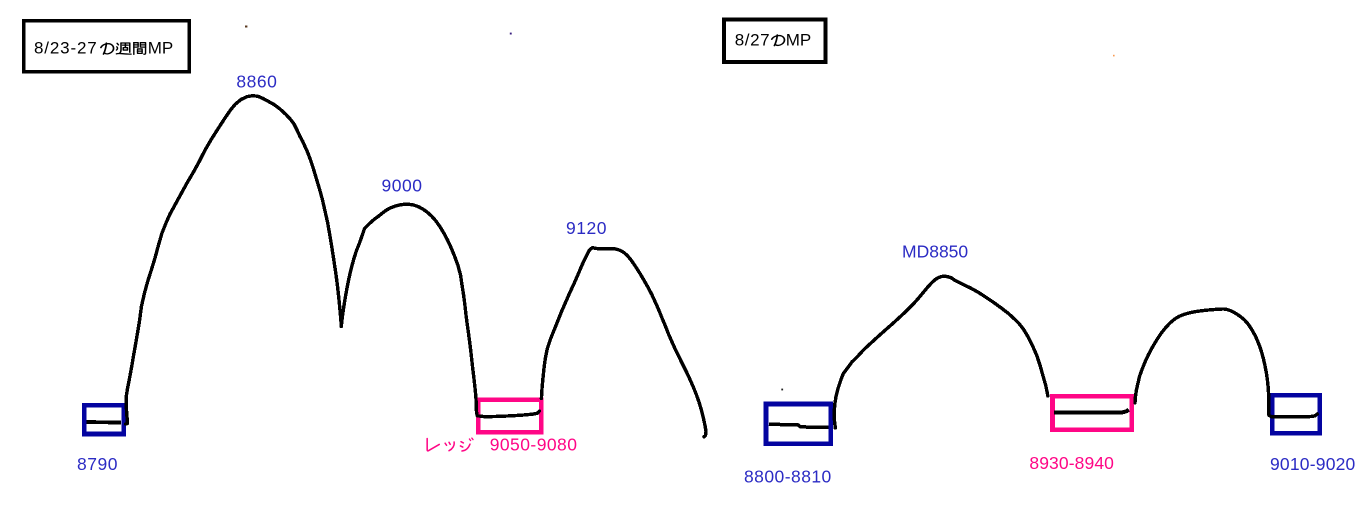  Describe the element at coordinates (753, 39) in the screenshot. I see `svg-text: 8/27` at that location.